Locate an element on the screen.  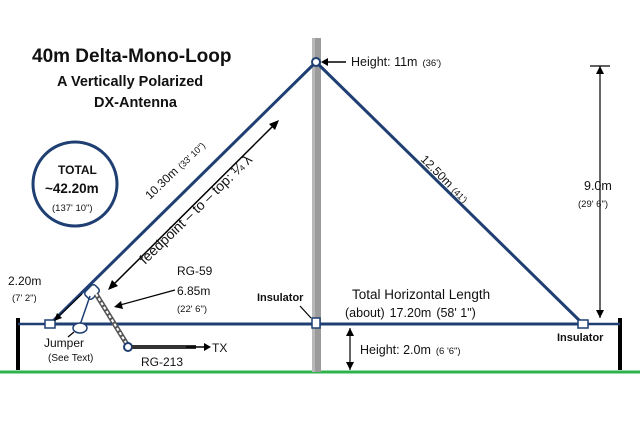
rg59-imperial: (22' 6") is located at coordinates (192, 309).